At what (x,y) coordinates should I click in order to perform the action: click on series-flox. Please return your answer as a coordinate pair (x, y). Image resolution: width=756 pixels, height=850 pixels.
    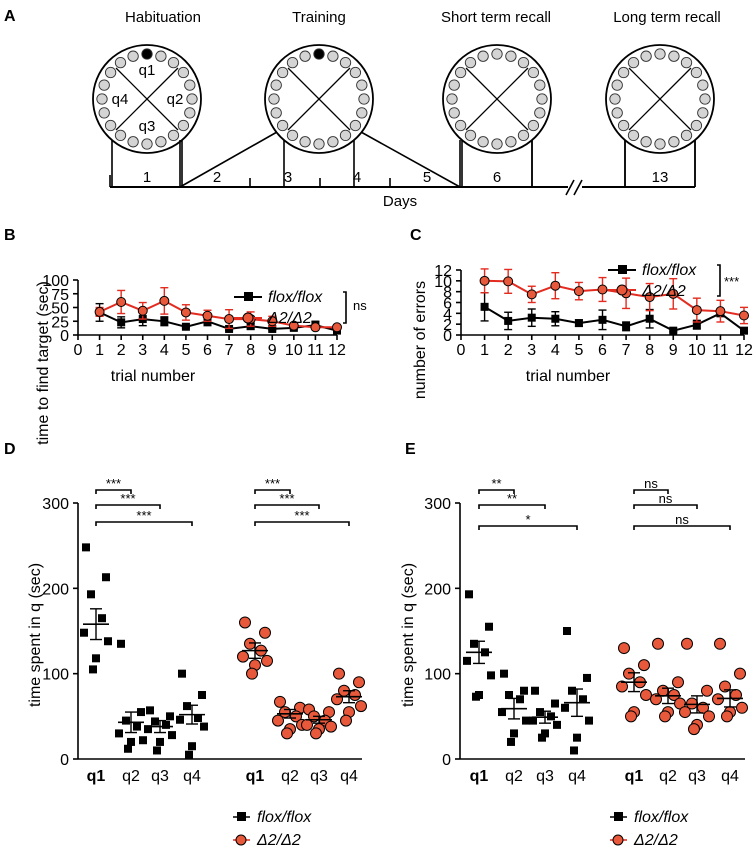
    Looking at the image, I should click on (614, 313).